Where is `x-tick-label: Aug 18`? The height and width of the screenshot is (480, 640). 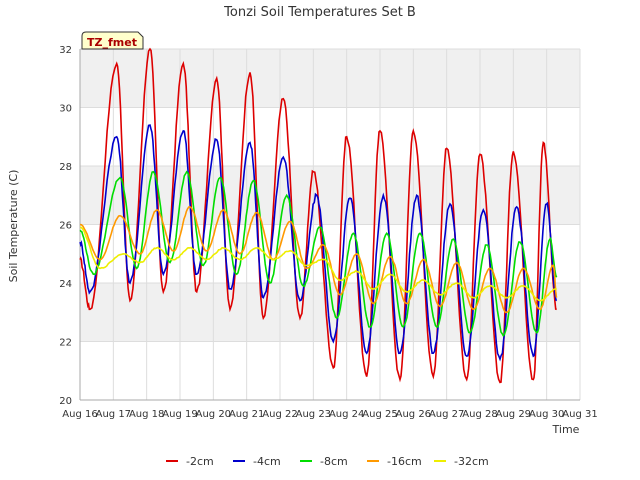
x-tick-label: Aug 18 is located at coordinates (146, 414).